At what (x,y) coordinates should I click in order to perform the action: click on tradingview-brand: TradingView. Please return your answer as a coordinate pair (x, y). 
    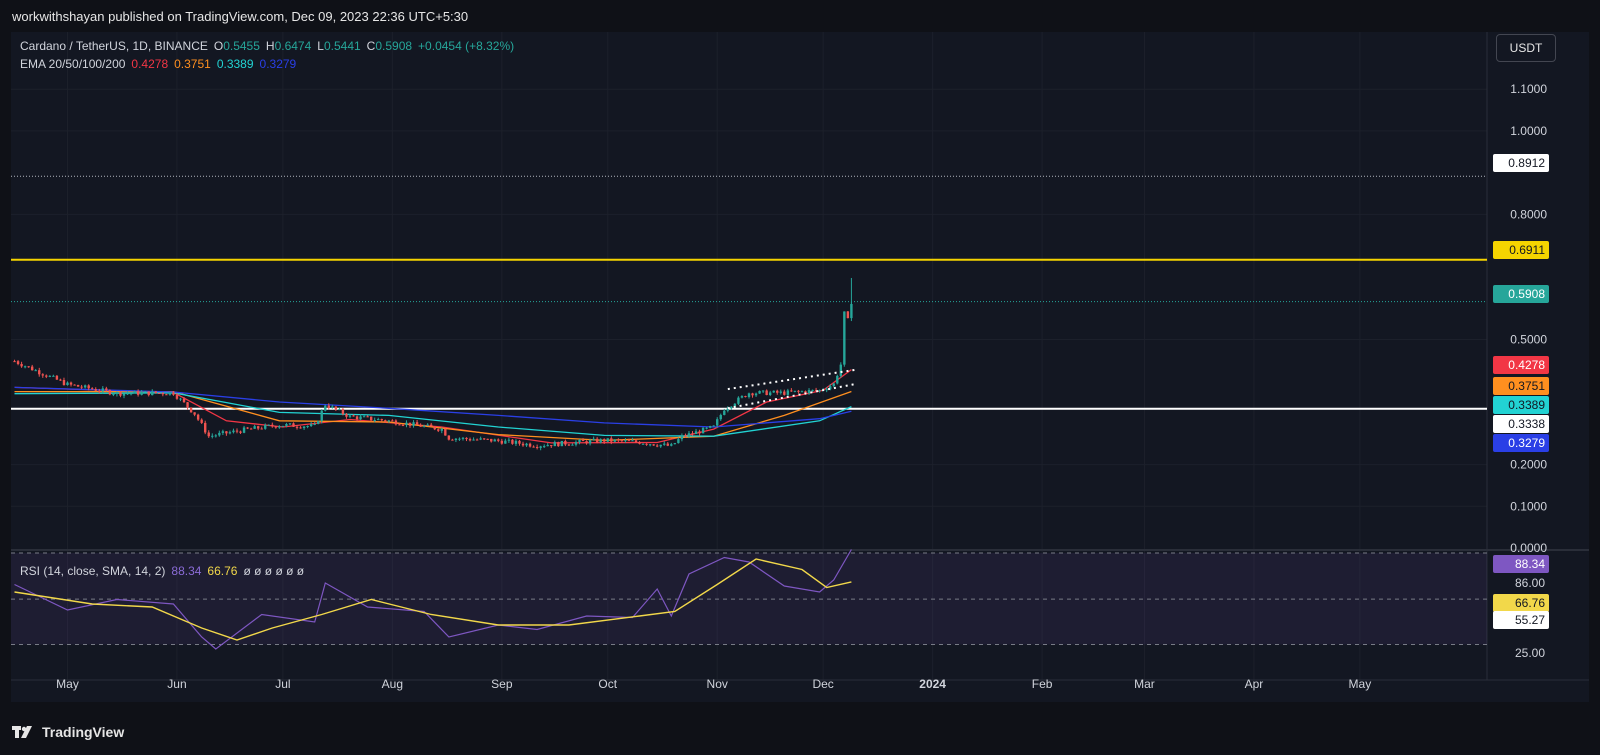
    Looking at the image, I should click on (83, 731).